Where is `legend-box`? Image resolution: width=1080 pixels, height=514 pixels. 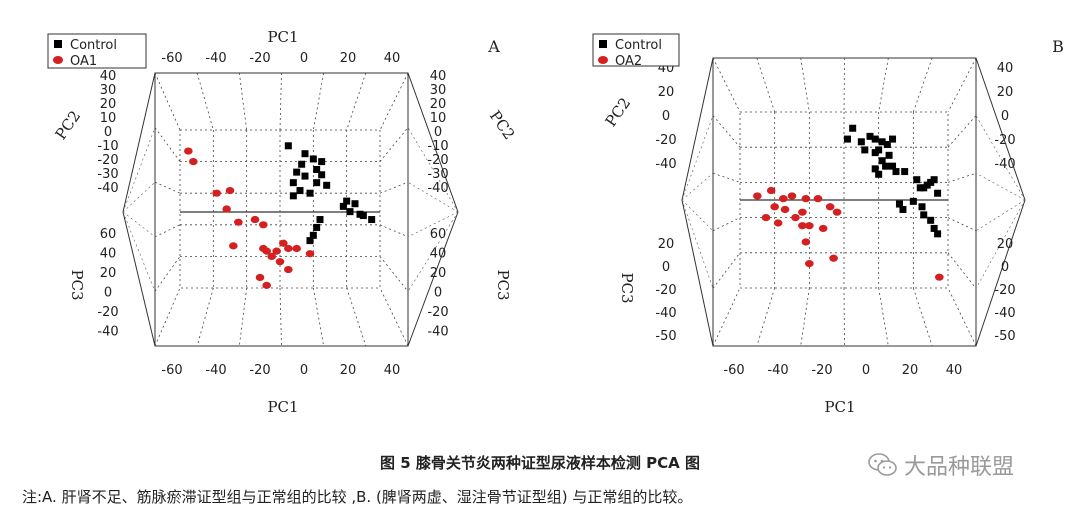
legend-box is located at coordinates (97, 51).